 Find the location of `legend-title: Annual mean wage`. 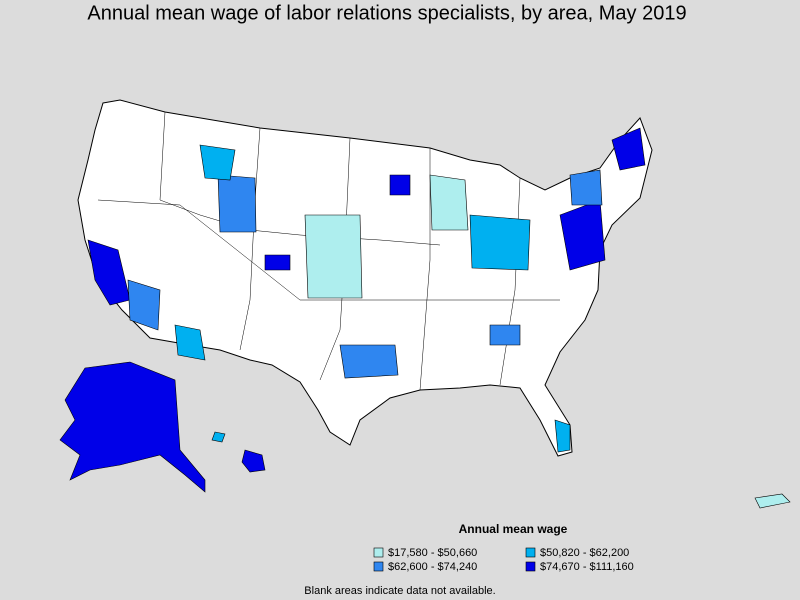

legend-title: Annual mean wage is located at coordinates (513, 529).